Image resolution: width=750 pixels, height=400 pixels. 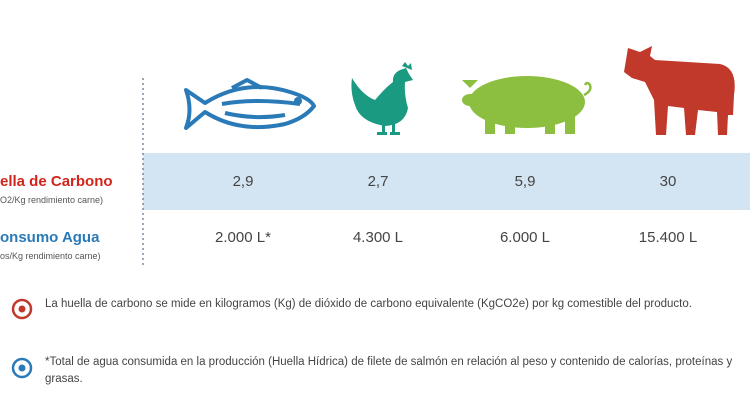 I want to click on fish-icon, so click(x=250, y=104).